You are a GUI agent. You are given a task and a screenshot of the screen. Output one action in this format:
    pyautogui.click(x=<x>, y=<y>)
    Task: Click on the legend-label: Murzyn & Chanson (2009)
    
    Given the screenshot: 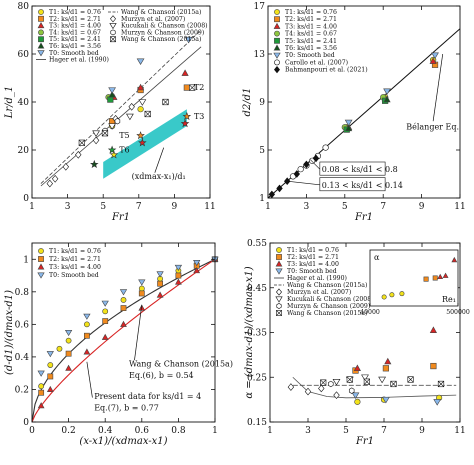 What is the action you would take?
    pyautogui.click(x=328, y=306)
    